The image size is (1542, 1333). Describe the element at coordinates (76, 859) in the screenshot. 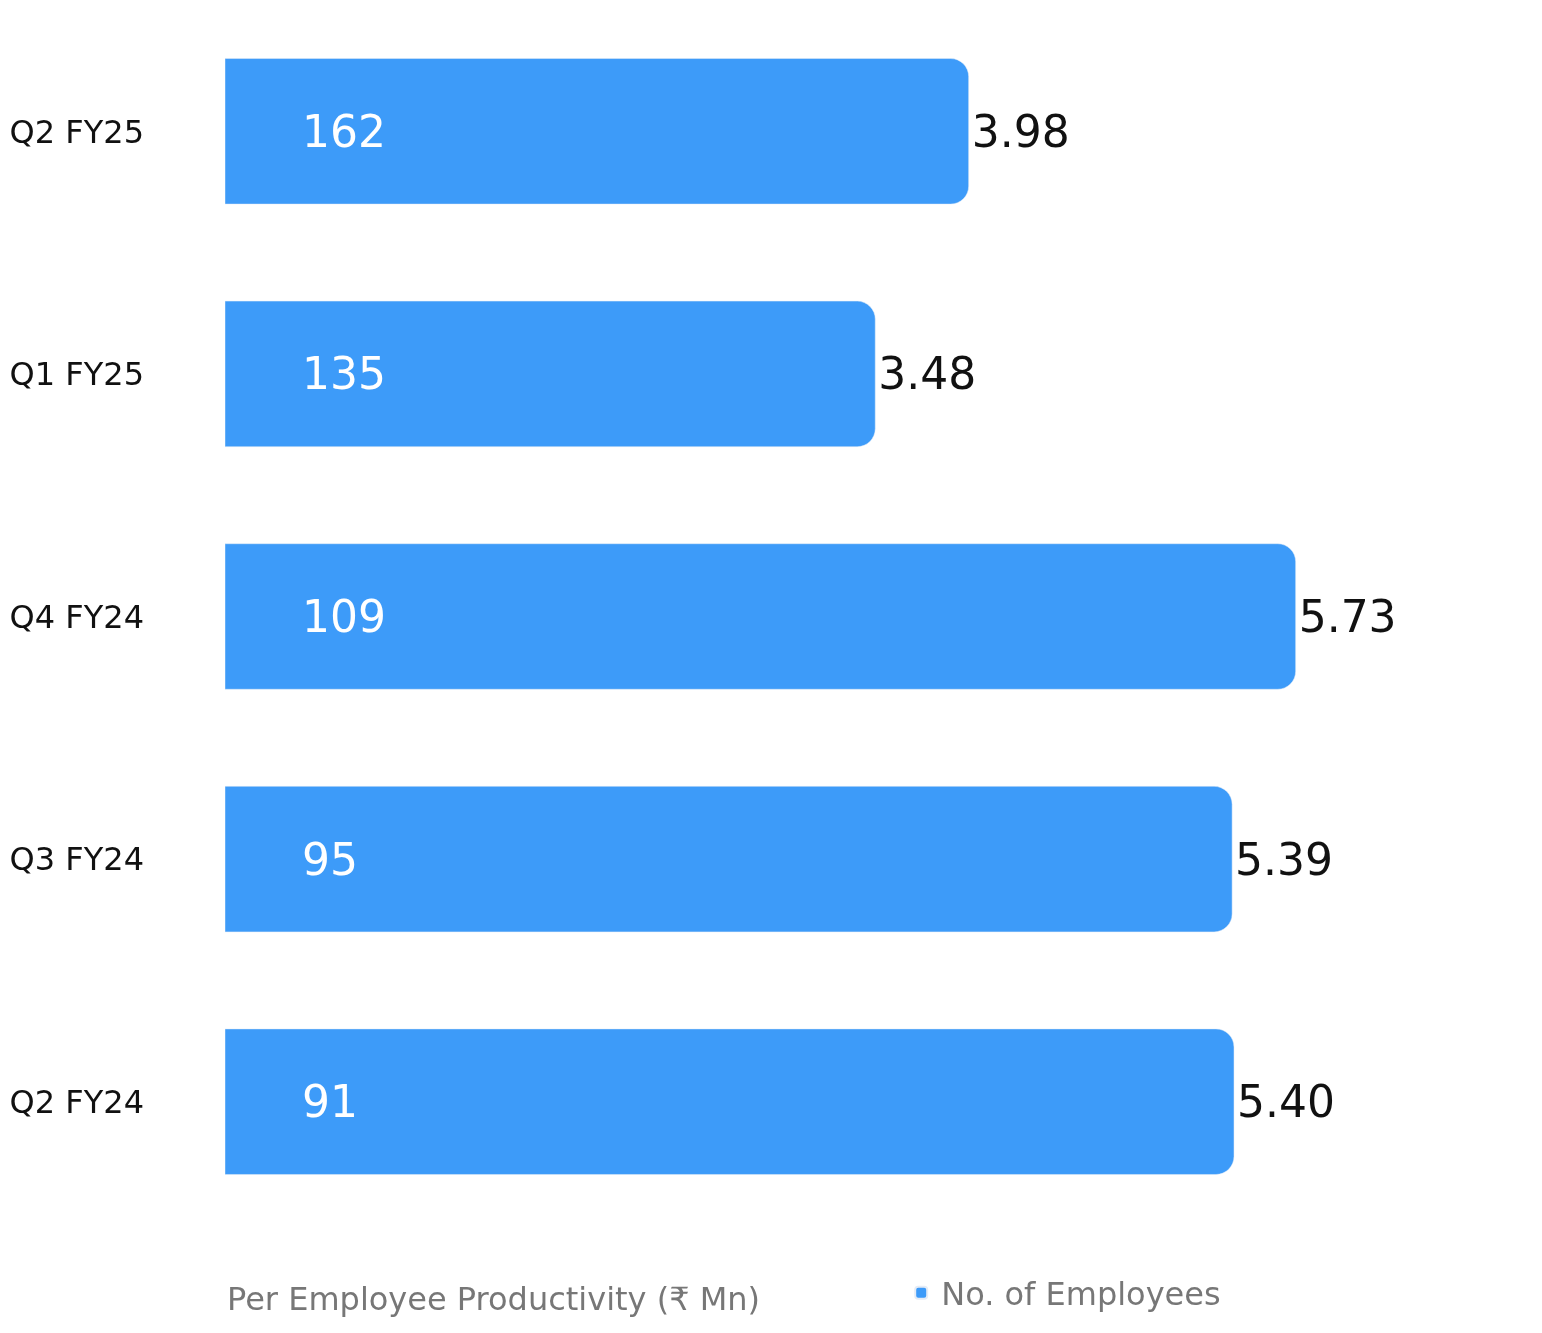

I see `y-tick-label: Q3 FY24` at that location.